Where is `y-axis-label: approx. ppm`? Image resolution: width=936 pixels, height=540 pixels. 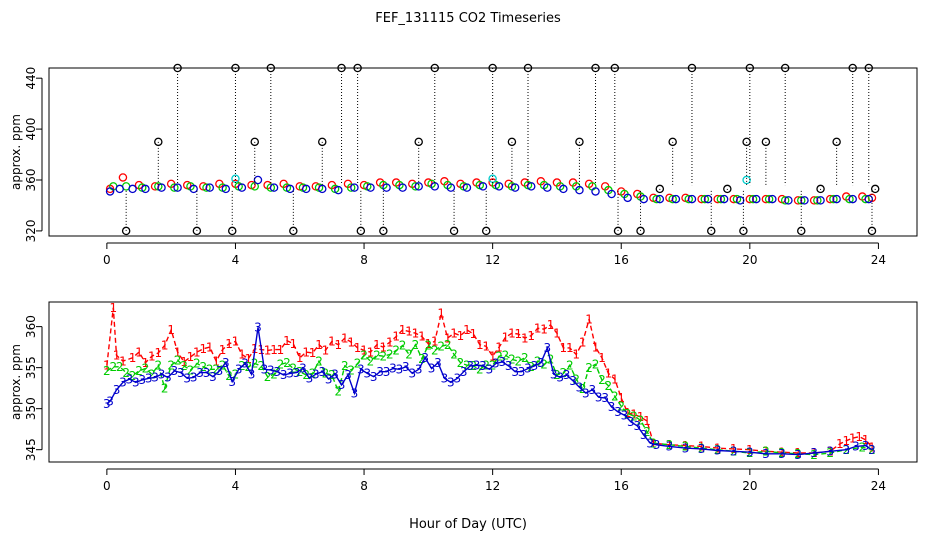
y-axis-label: approx. ppm is located at coordinates (16, 152).